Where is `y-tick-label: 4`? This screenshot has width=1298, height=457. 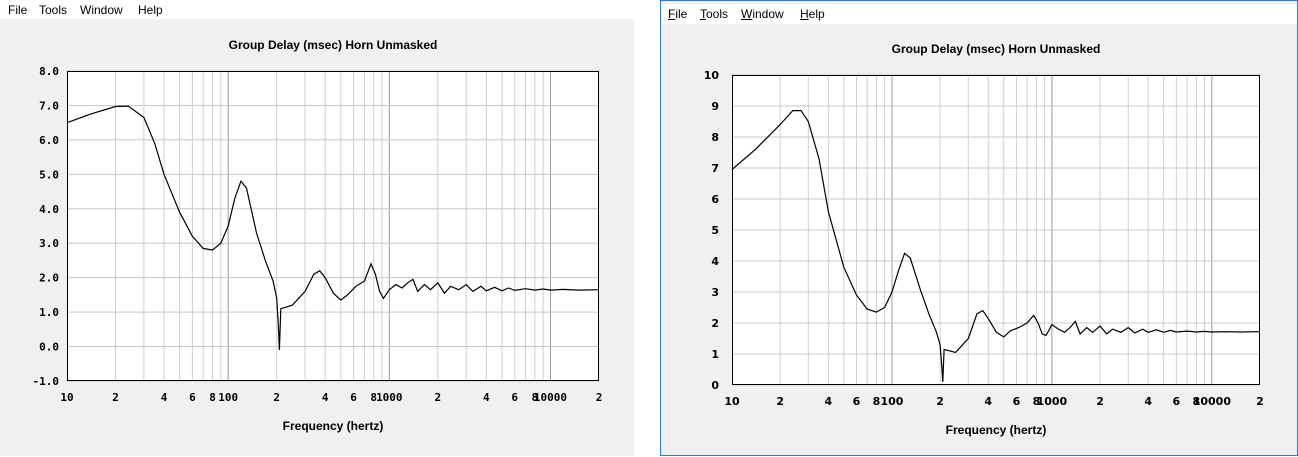
y-tick-label: 4 is located at coordinates (715, 261).